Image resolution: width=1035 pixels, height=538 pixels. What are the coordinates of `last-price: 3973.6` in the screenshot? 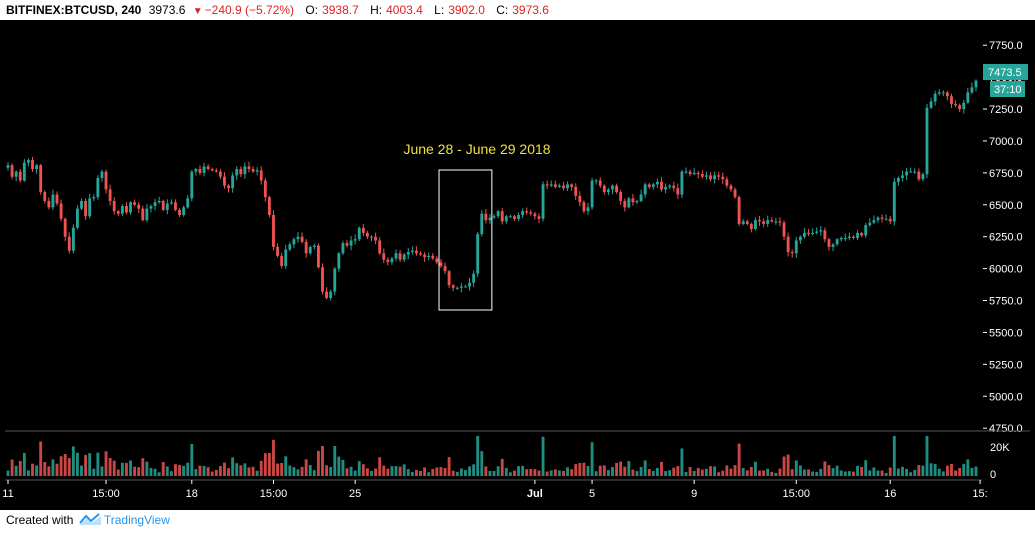 It's located at (167, 10).